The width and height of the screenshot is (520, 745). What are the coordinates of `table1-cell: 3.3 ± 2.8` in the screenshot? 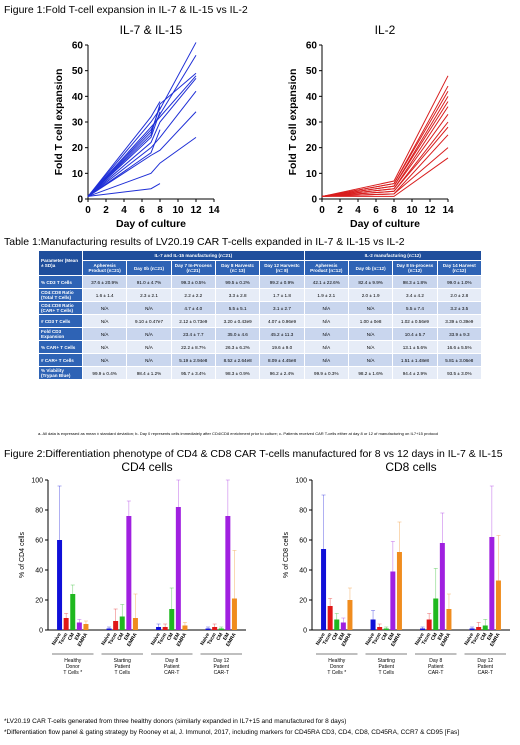 It's located at (237, 295).